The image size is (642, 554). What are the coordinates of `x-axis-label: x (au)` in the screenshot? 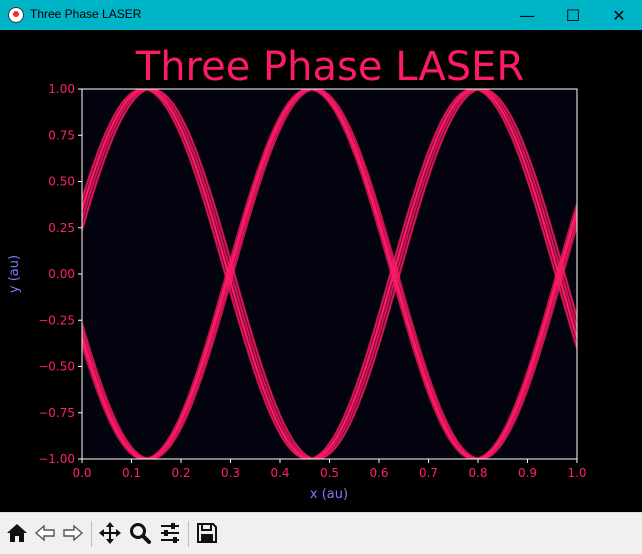 It's located at (329, 494).